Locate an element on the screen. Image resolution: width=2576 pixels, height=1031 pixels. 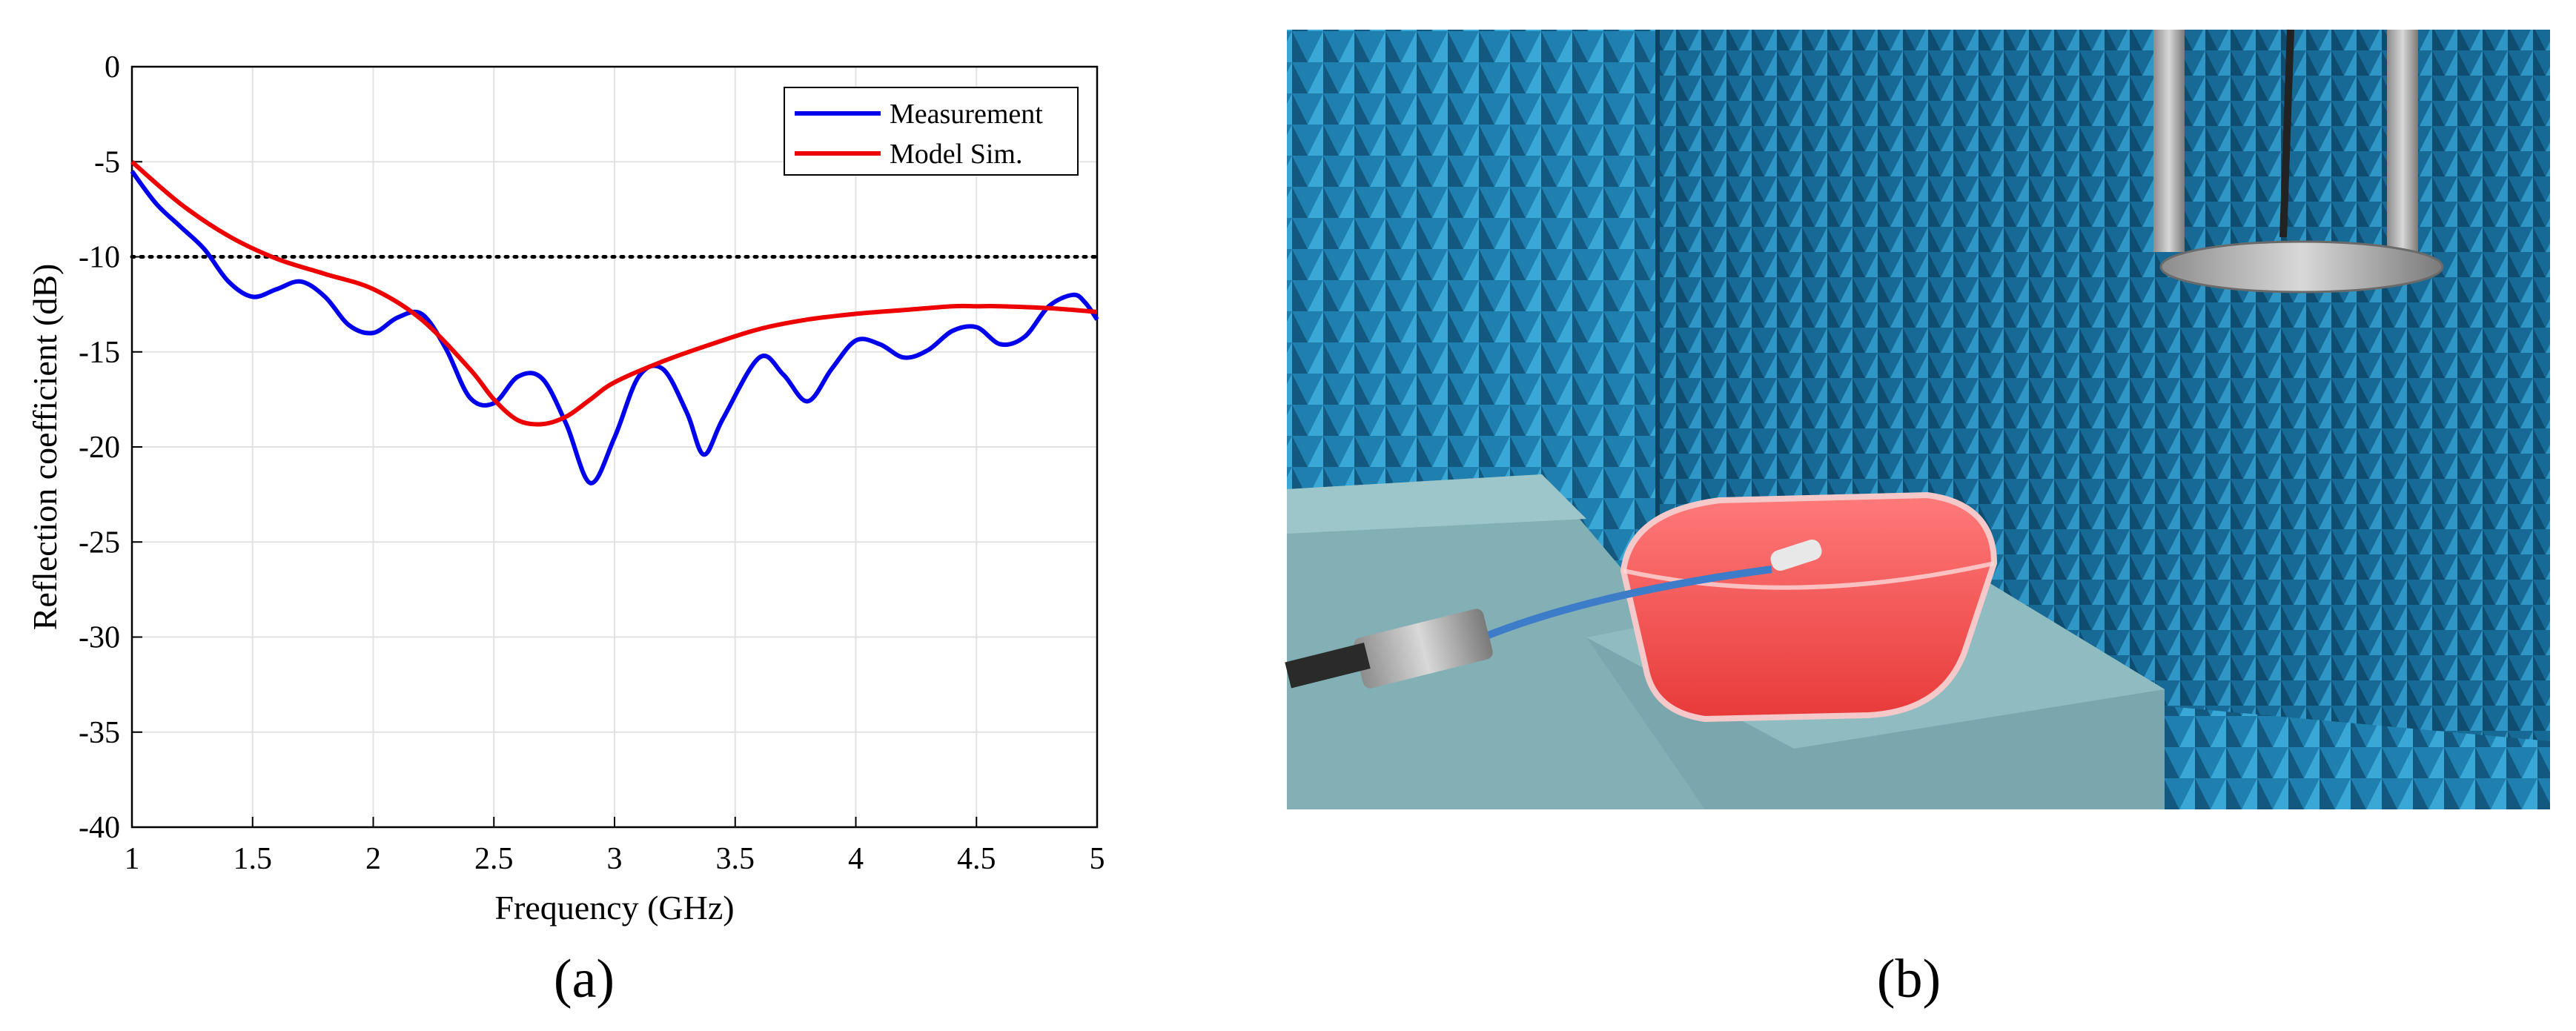
foam-block-front is located at coordinates (1496, 642).